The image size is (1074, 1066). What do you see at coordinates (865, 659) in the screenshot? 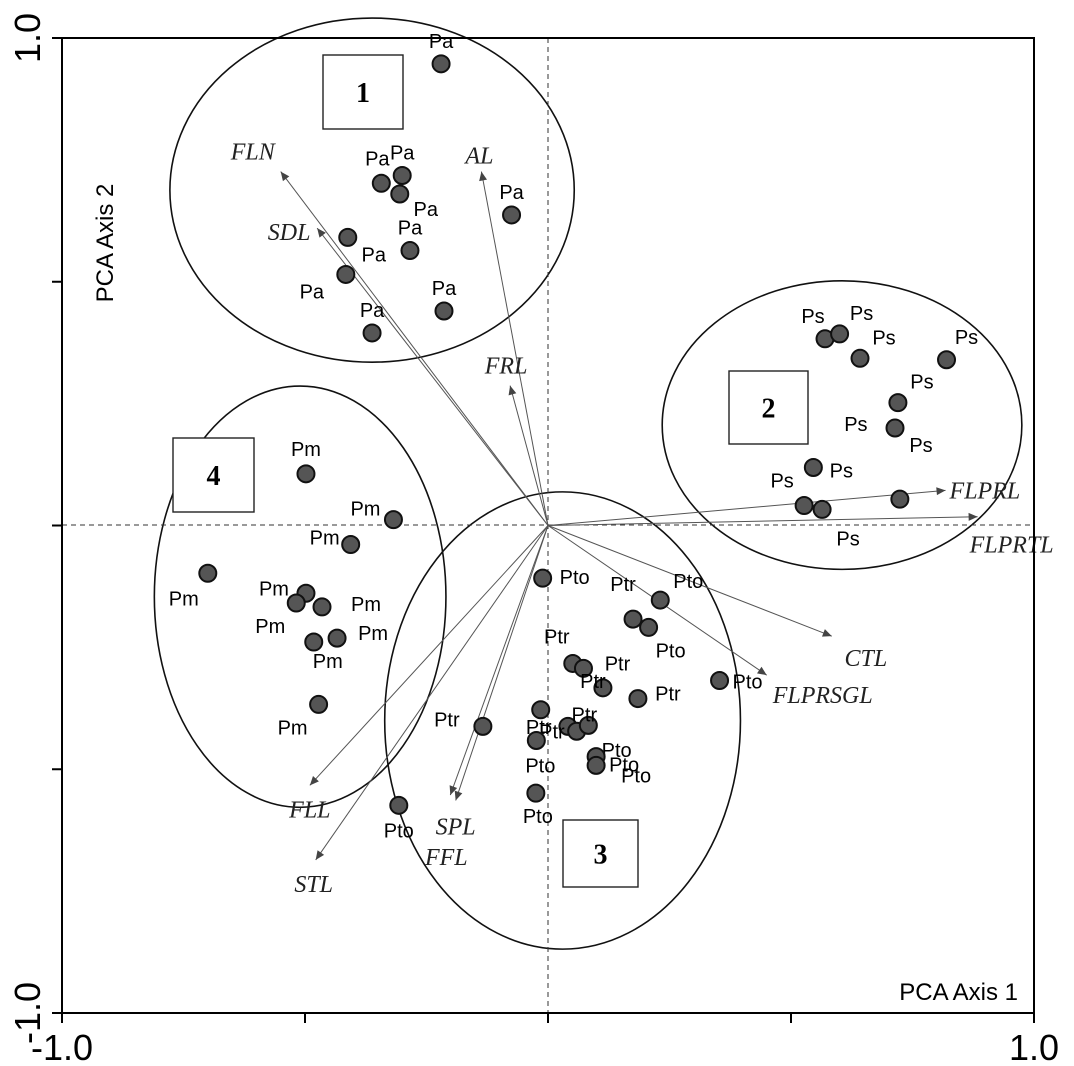
I see `vector-label-ctl: CTL` at bounding box center [865, 659].